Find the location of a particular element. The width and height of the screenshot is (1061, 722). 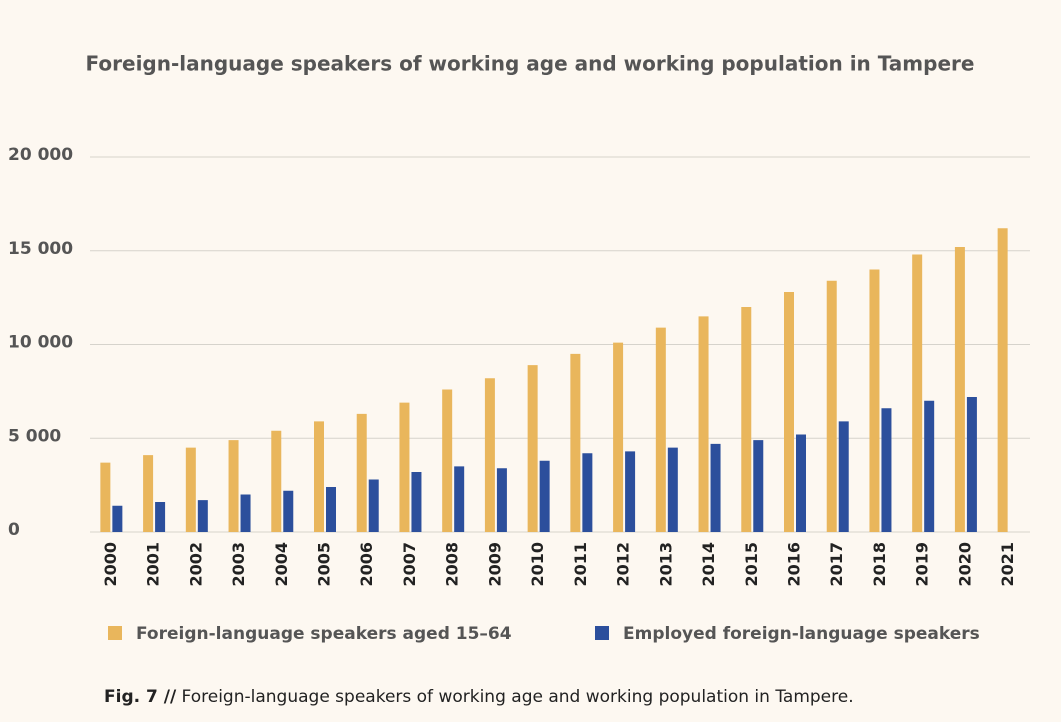

x-tick-label: 2009 is located at coordinates (494, 564).